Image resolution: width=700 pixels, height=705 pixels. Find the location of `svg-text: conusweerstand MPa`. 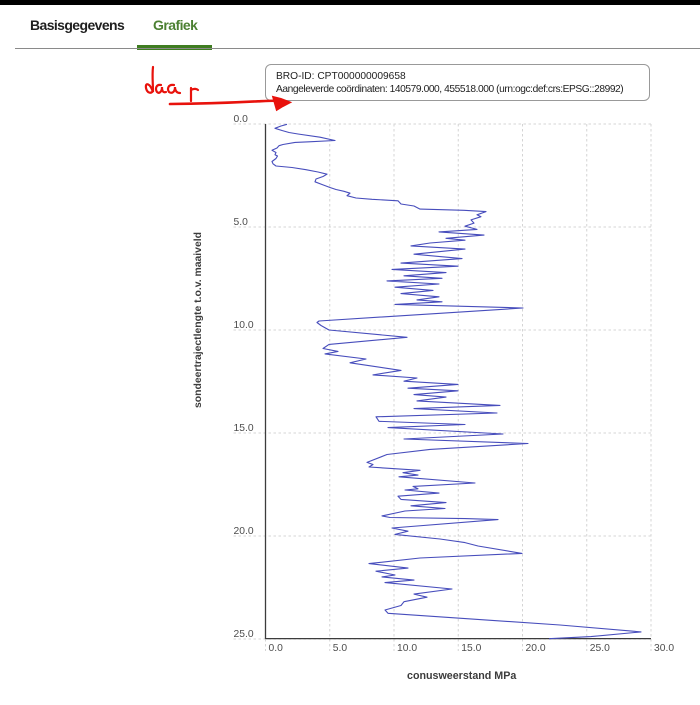

svg-text: conusweerstand MPa is located at coordinates (462, 676).